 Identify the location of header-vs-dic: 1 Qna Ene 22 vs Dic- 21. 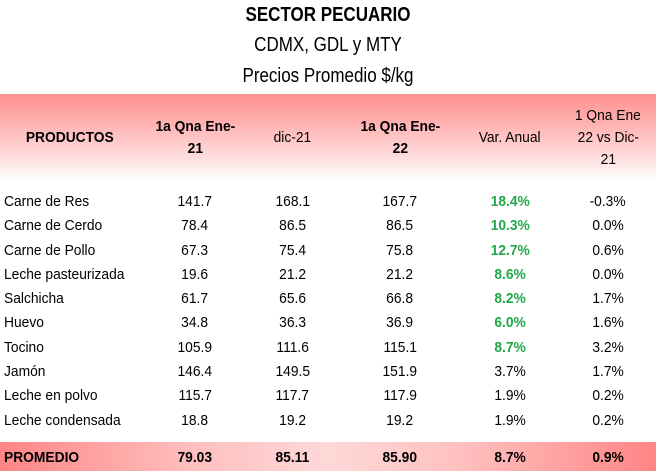
(608, 137).